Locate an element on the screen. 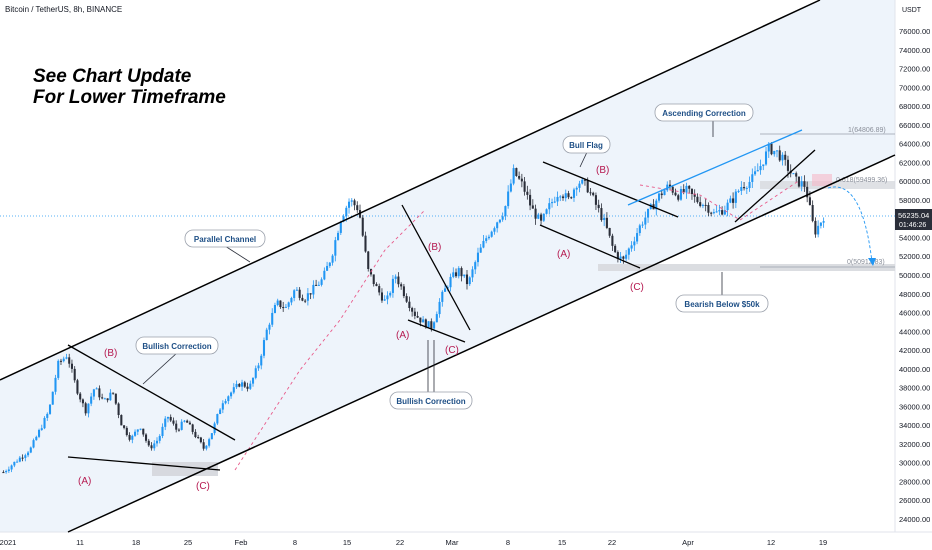 The width and height of the screenshot is (932, 550). y-tick-label: 30000.00 is located at coordinates (914, 463).